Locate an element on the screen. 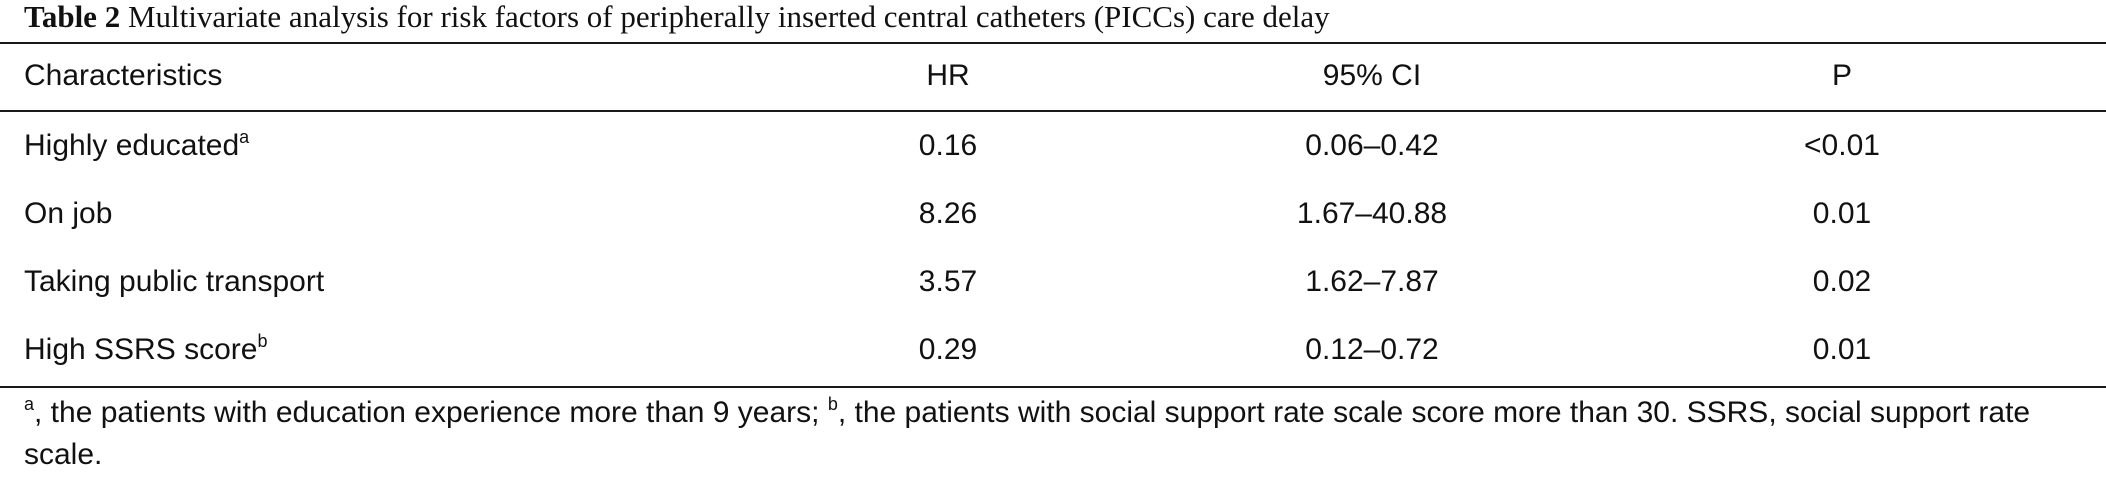 This screenshot has width=2106, height=481. row-hr: 0.29 is located at coordinates (948, 349).